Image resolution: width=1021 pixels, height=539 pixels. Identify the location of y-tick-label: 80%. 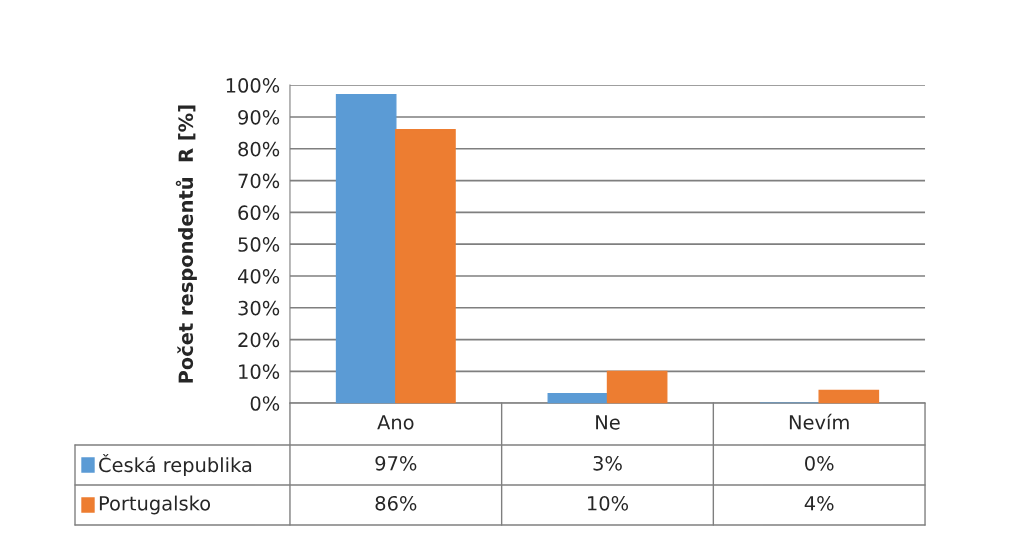
(259, 149).